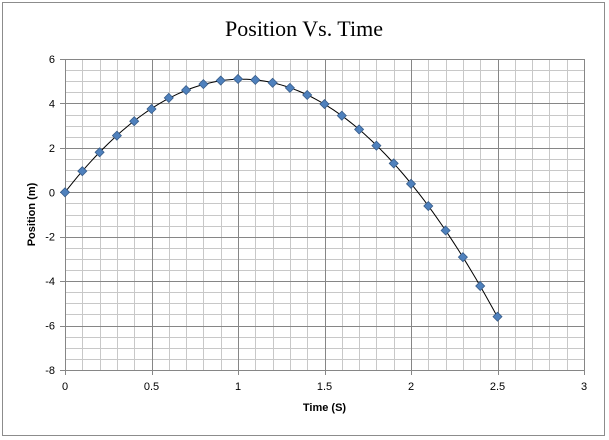 This screenshot has width=609, height=440. Describe the element at coordinates (325, 408) in the screenshot. I see `x-axis-label: Time (S)` at that location.